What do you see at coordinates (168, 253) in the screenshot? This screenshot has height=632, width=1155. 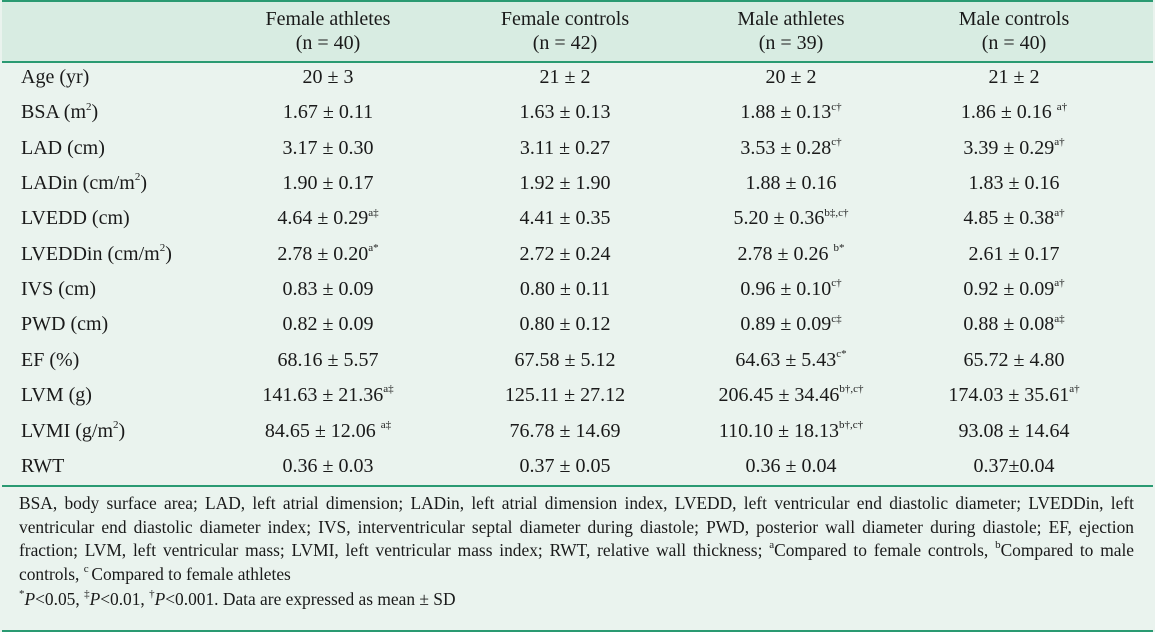 I see `row-label-tail: )` at bounding box center [168, 253].